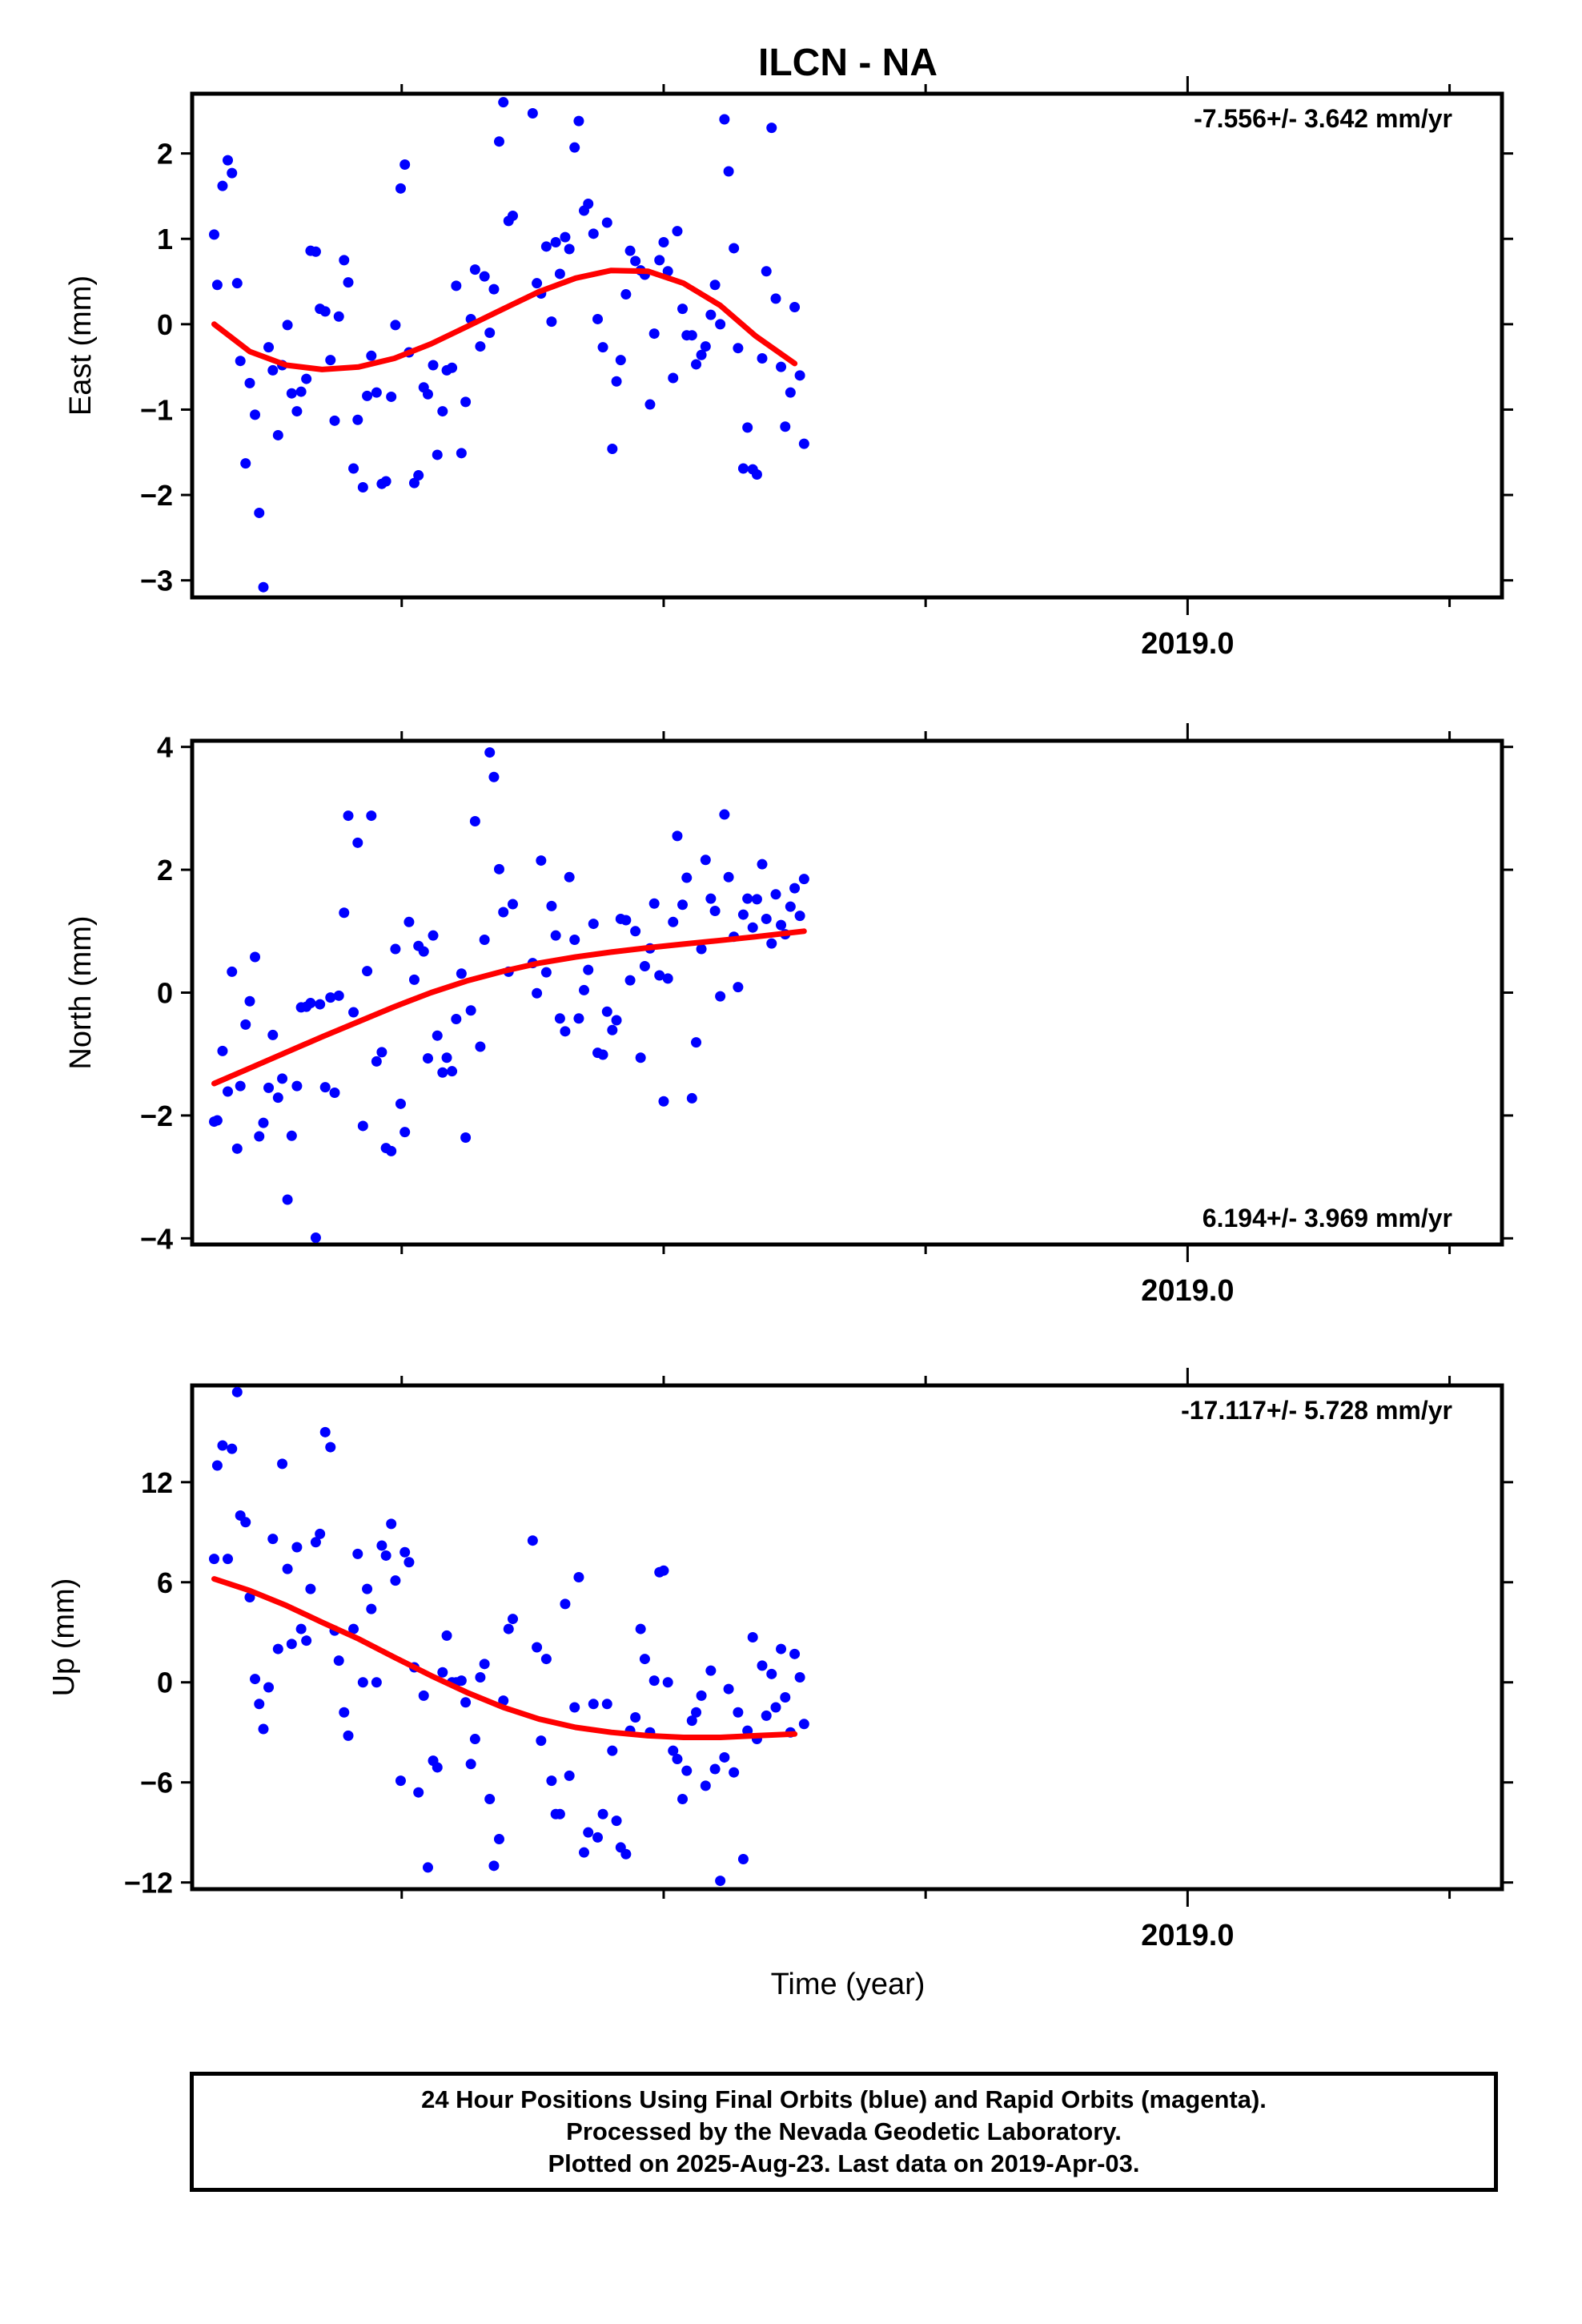 The height and width of the screenshot is (2324, 1582). I want to click on north-ytick-label: −2, so click(156, 1116).